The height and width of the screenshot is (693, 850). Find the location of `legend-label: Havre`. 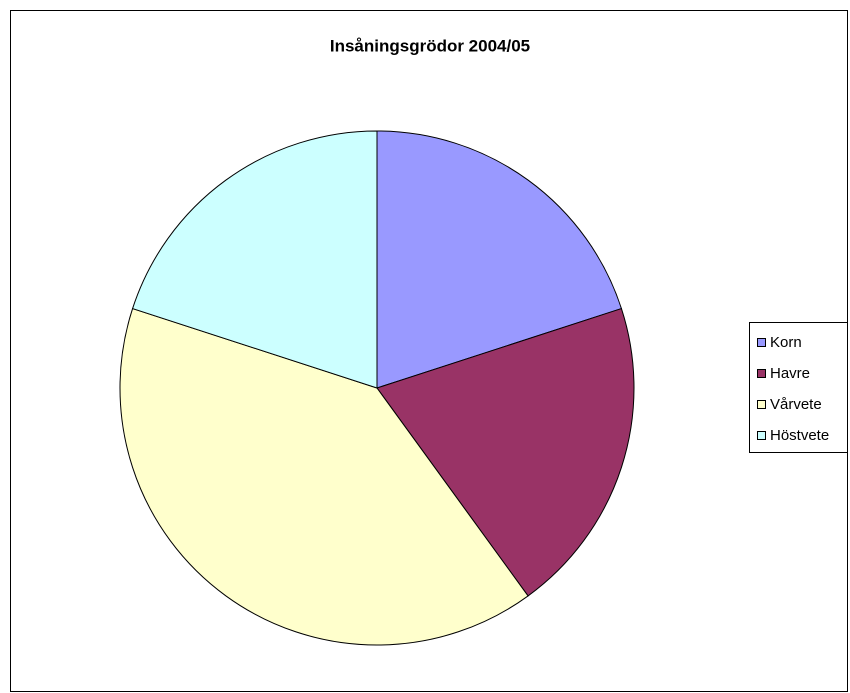

legend-label: Havre is located at coordinates (790, 373).